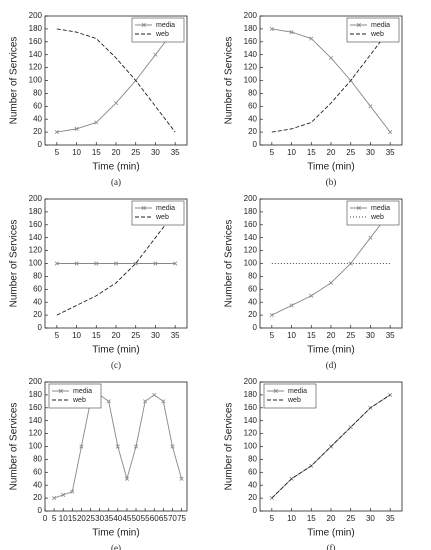 Image resolution: width=431 pixels, height=550 pixels. Describe the element at coordinates (181, 518) in the screenshot. I see `x-tick-label: 75` at that location.